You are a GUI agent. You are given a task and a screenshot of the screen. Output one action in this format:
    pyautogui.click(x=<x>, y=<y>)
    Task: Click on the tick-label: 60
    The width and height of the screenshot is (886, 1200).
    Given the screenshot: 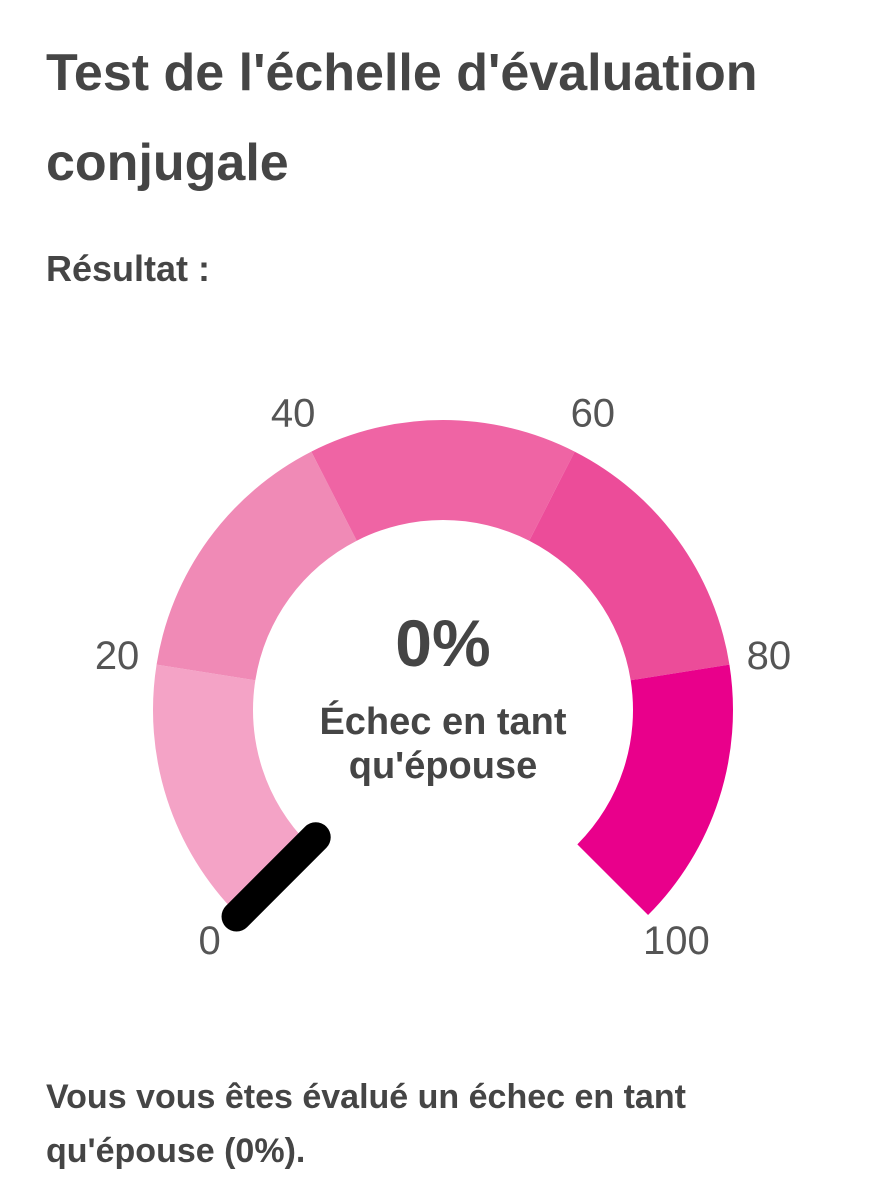 What is the action you would take?
    pyautogui.click(x=593, y=414)
    